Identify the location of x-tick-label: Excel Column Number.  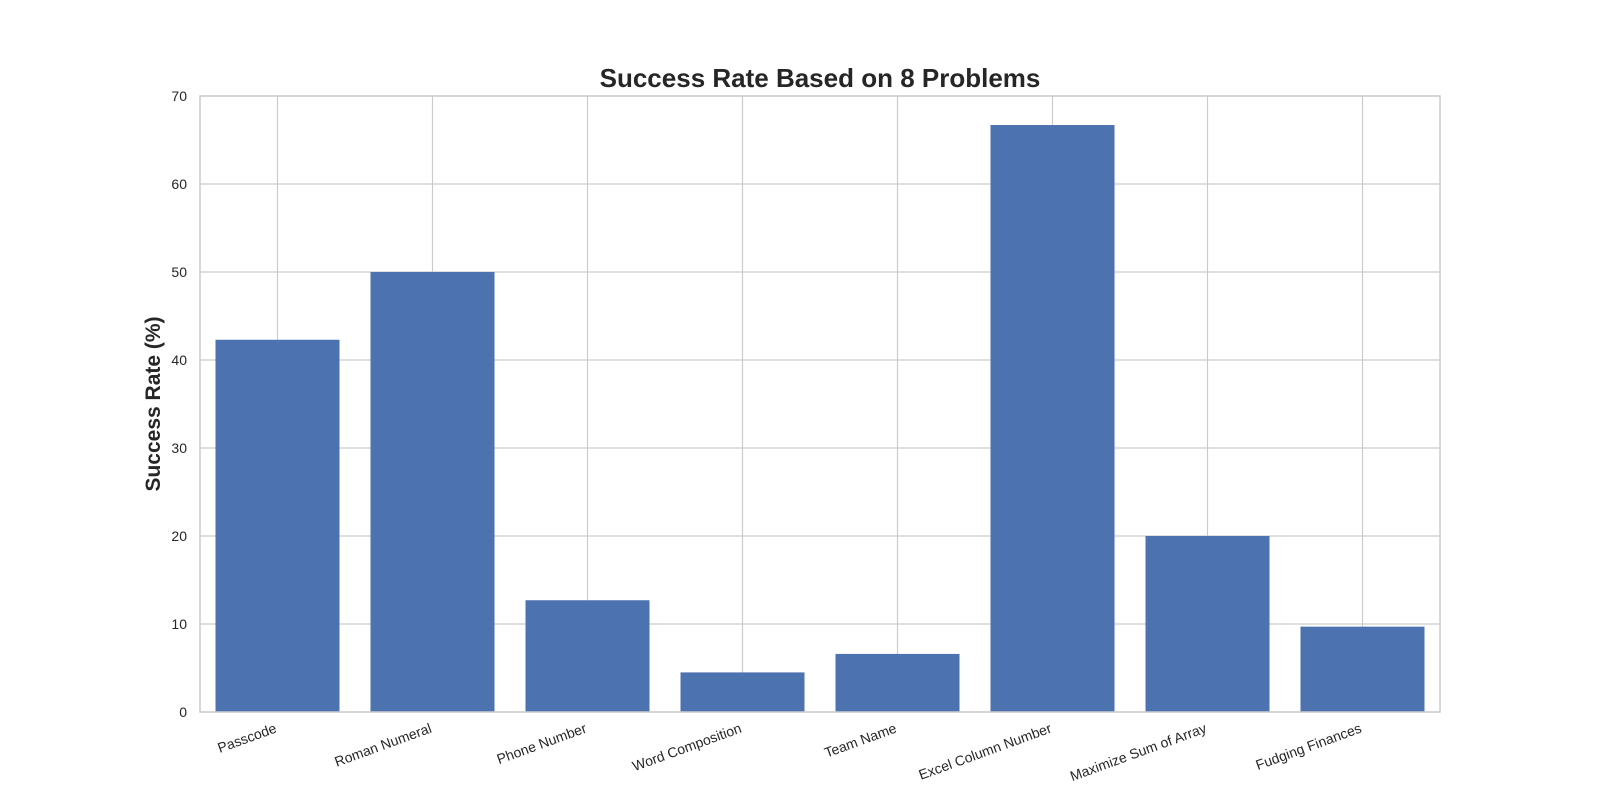
(984, 751).